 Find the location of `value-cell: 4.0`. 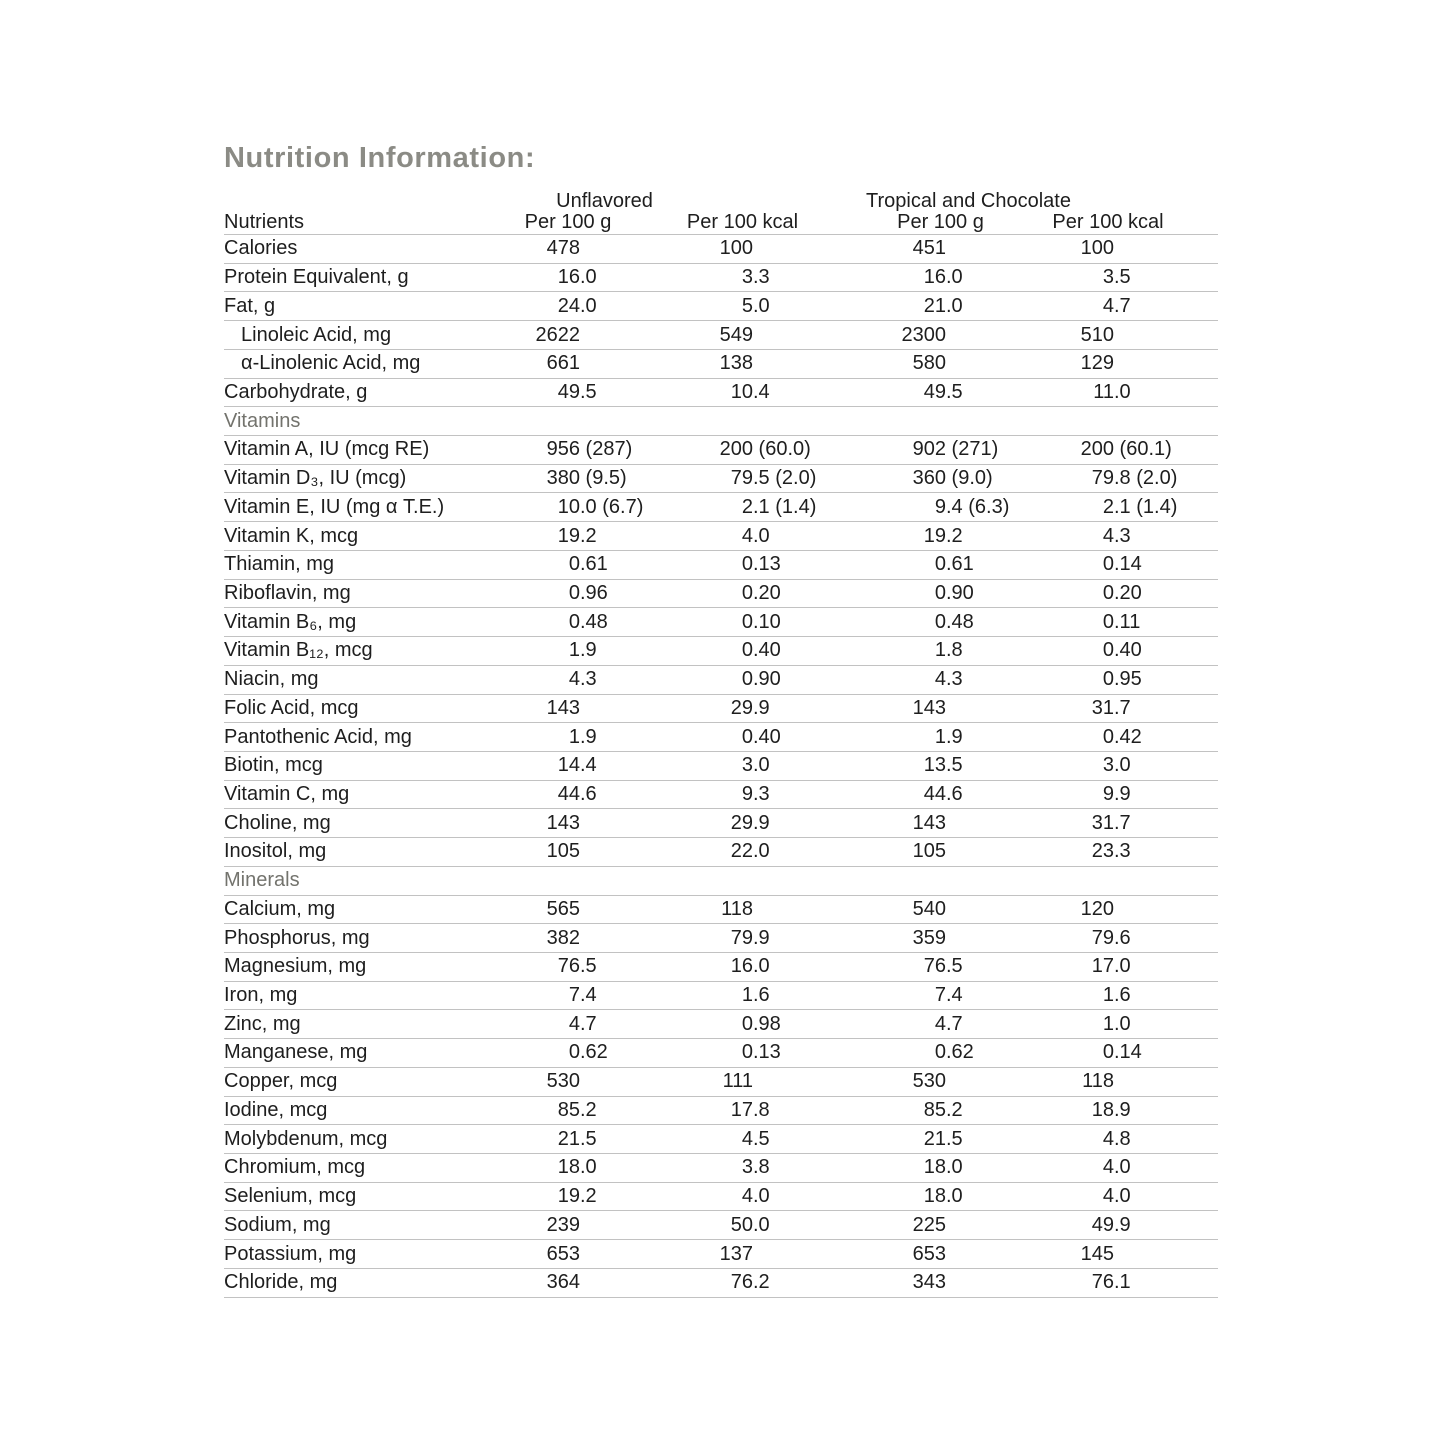

value-cell: 4.0 is located at coordinates (755, 1196).